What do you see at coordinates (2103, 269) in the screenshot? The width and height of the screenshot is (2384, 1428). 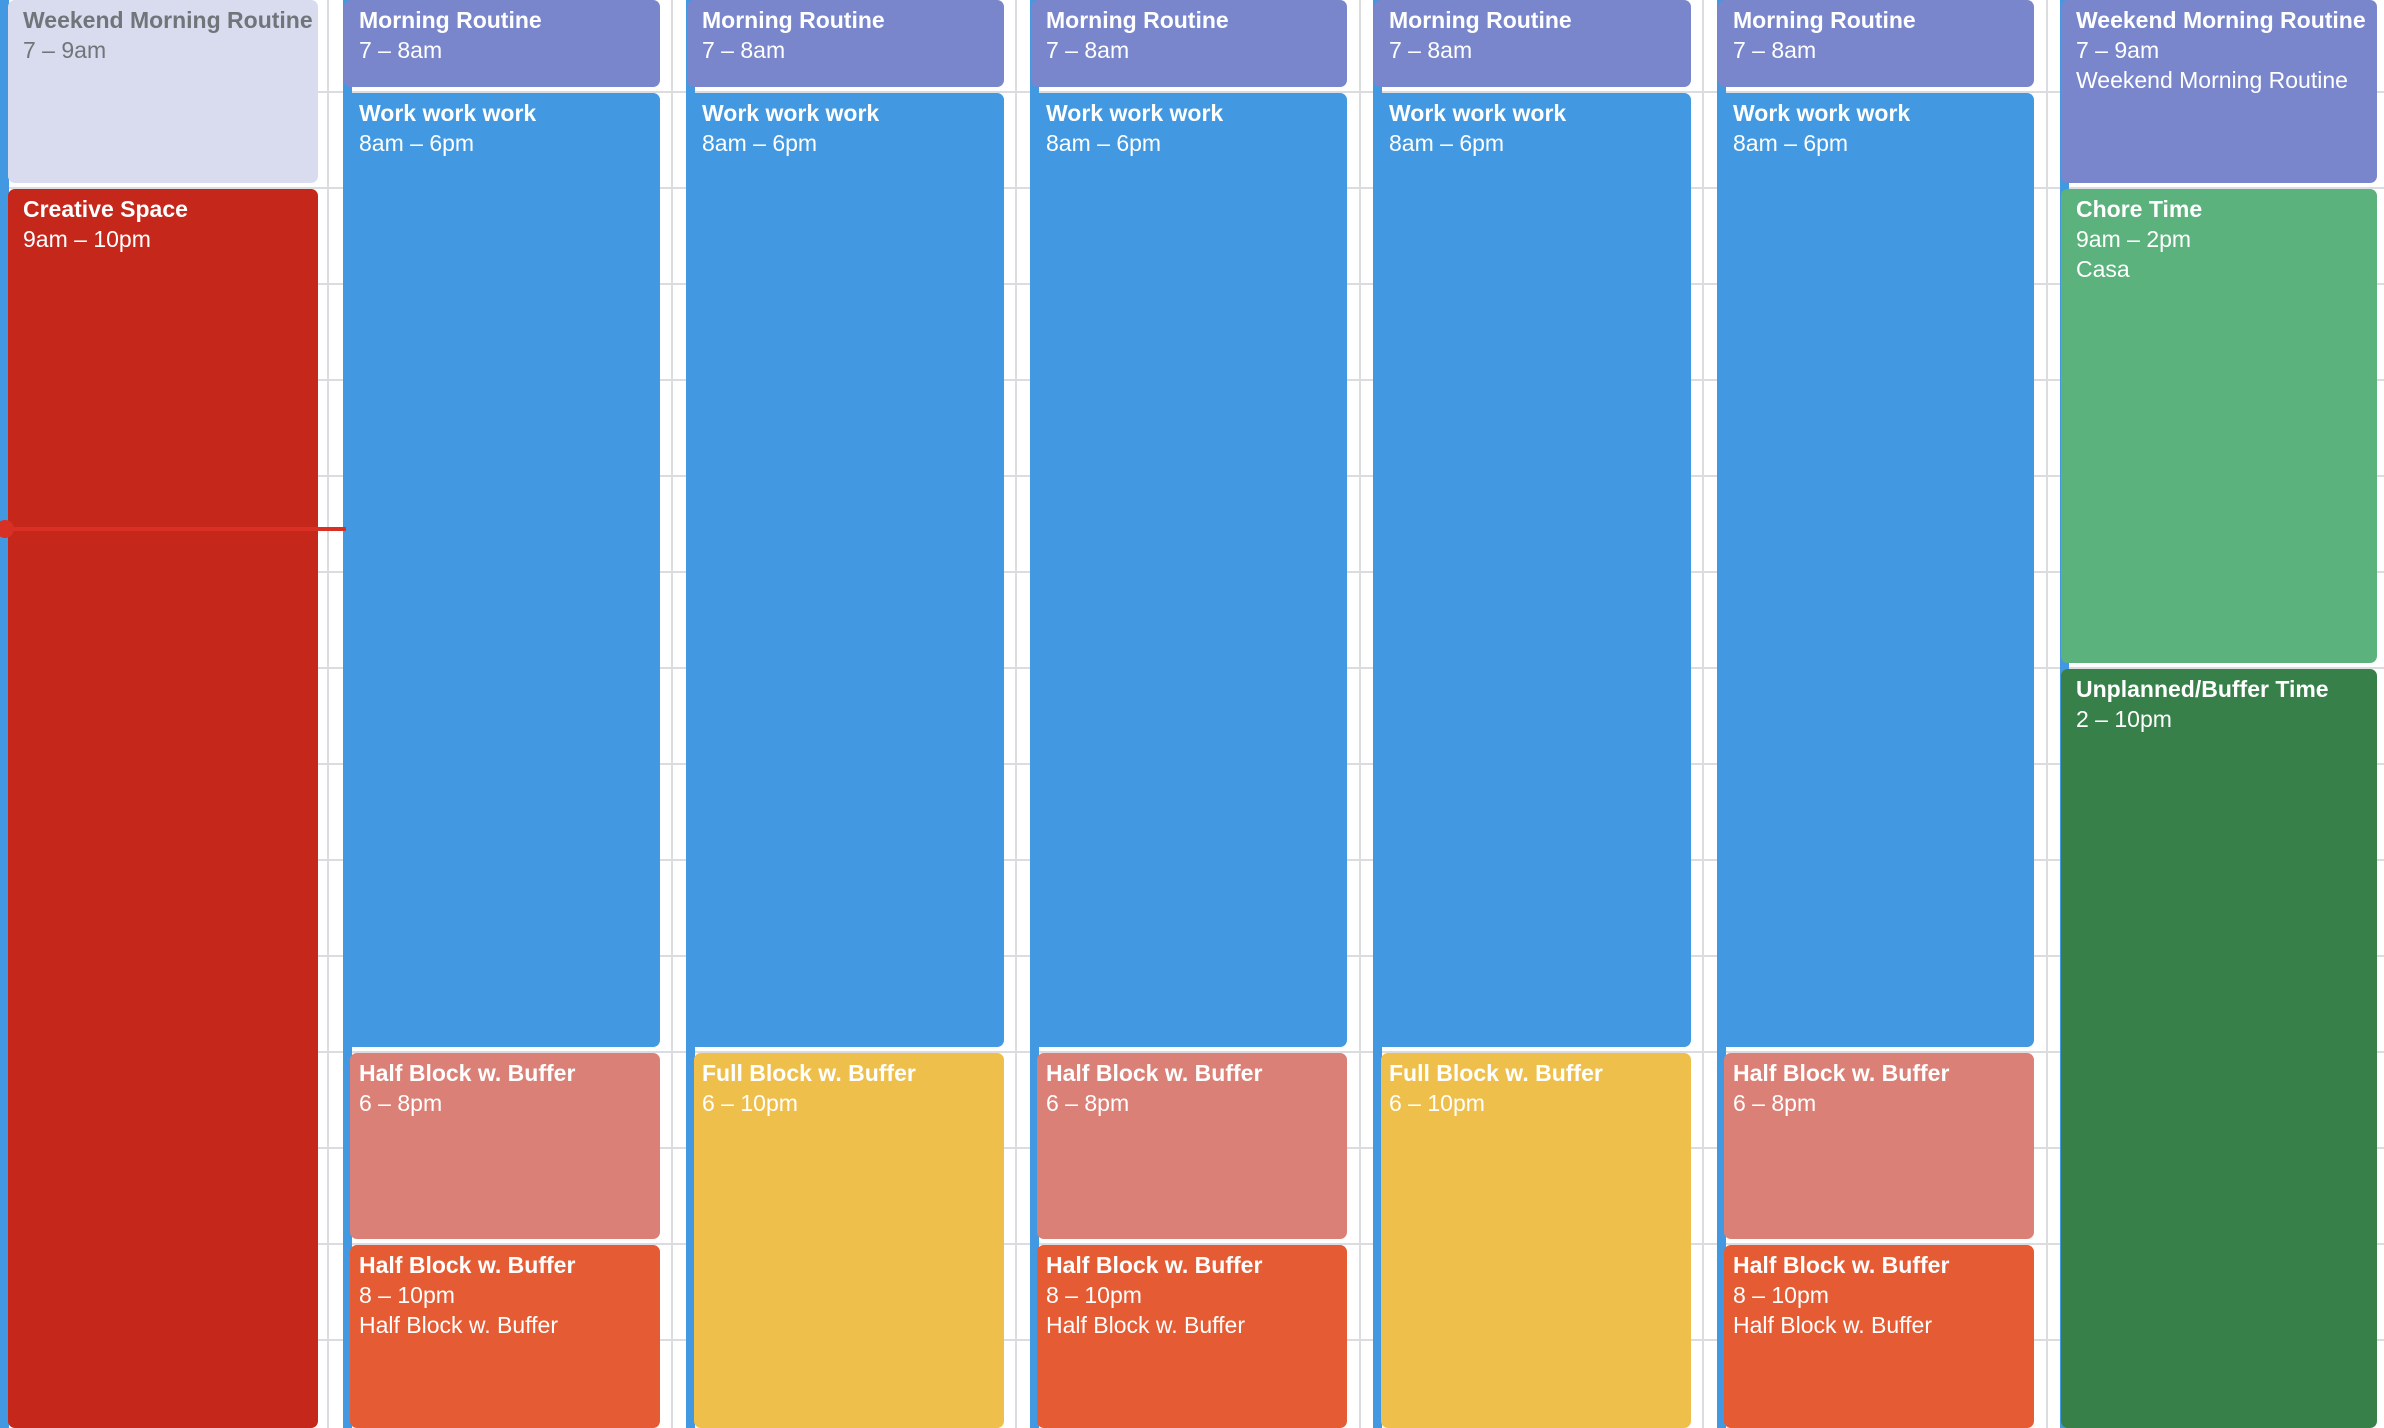 I see `event-location: Casa` at bounding box center [2103, 269].